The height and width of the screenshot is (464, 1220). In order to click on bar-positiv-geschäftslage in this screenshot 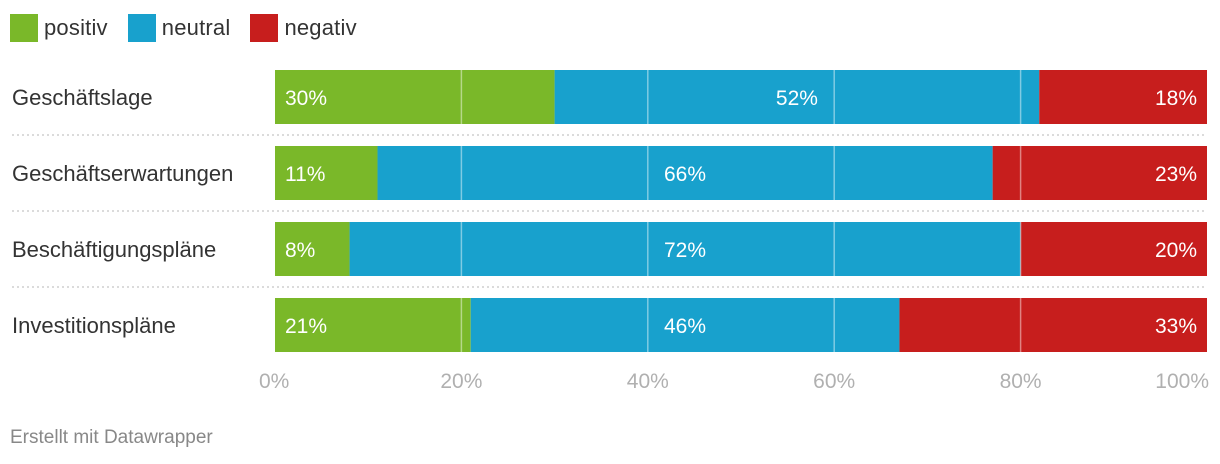, I will do `click(415, 97)`.